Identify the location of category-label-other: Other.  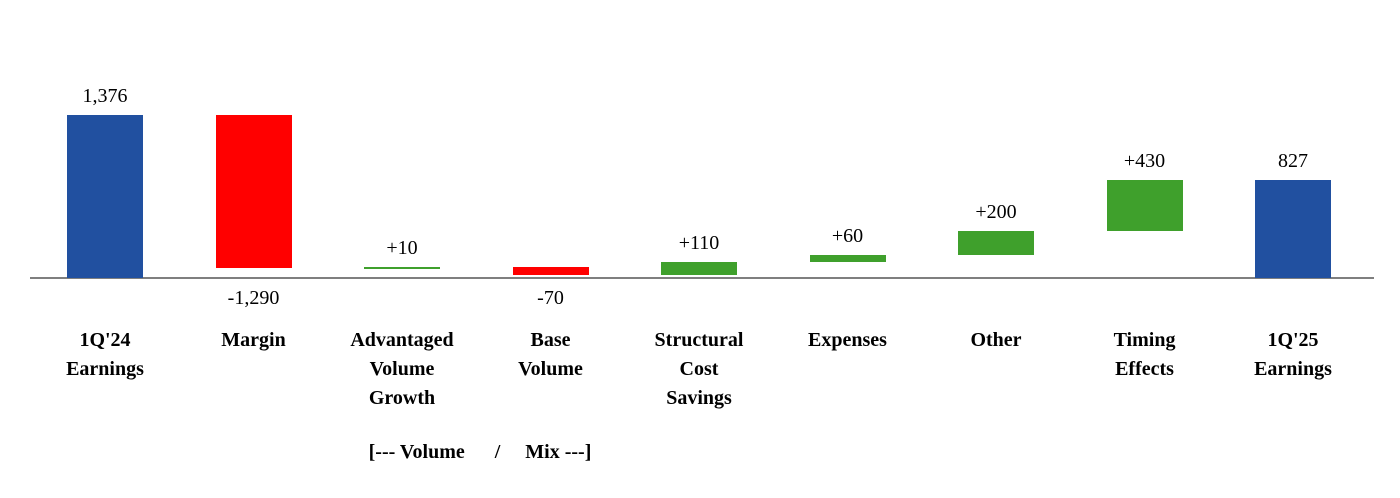
(996, 340).